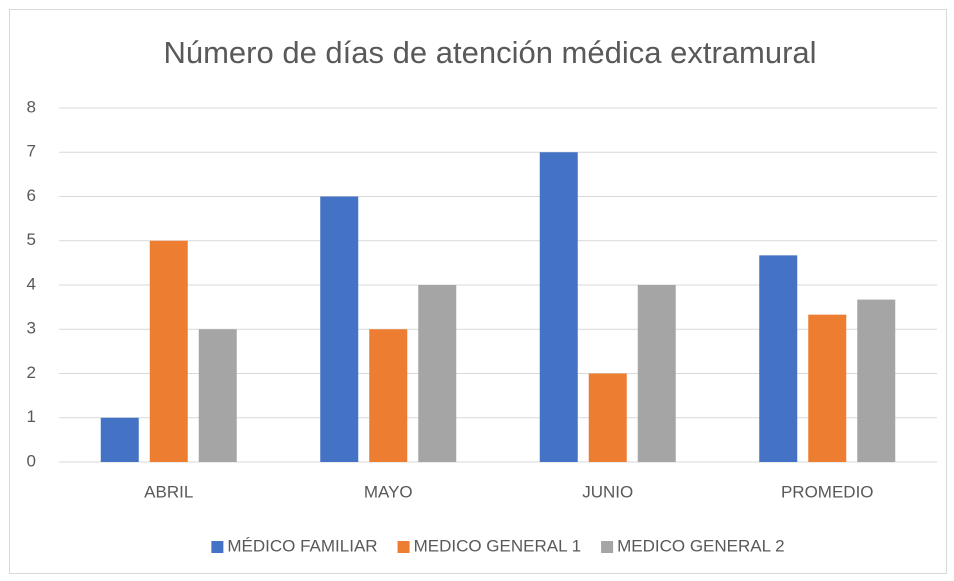 The width and height of the screenshot is (954, 581). What do you see at coordinates (31, 283) in the screenshot?
I see `y-tick-label: 4` at bounding box center [31, 283].